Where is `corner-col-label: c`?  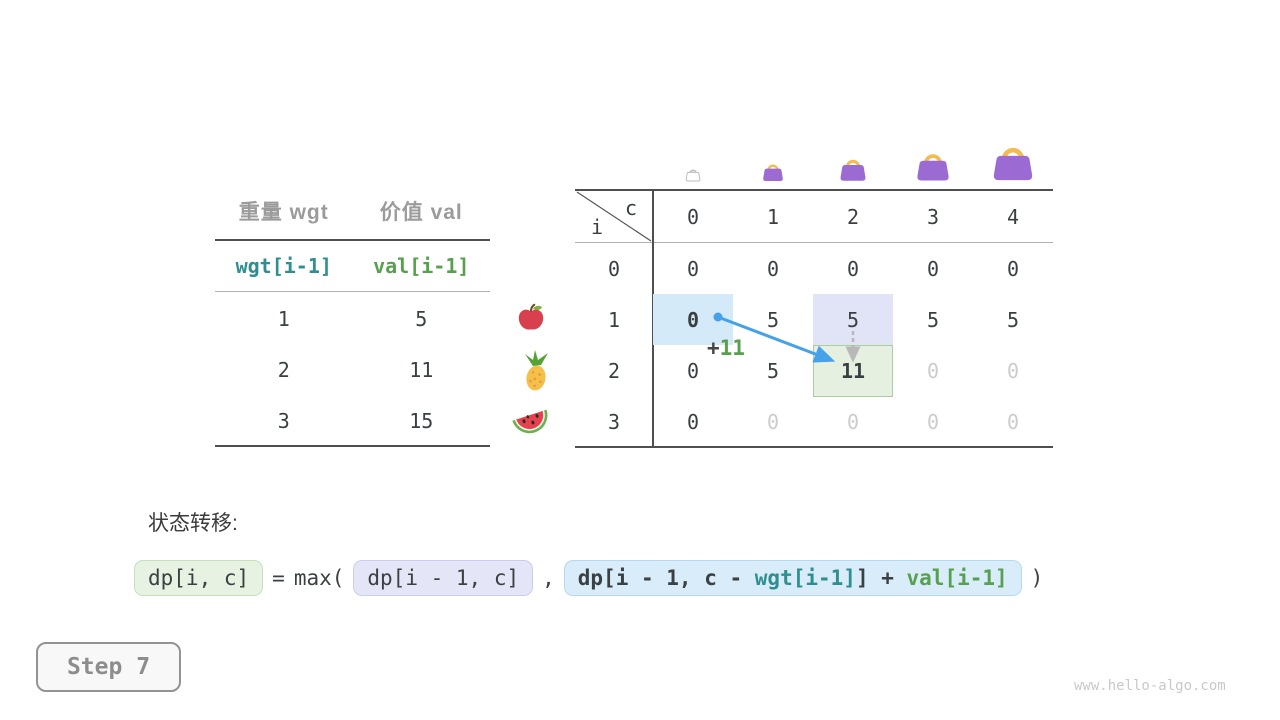 corner-col-label: c is located at coordinates (630, 208).